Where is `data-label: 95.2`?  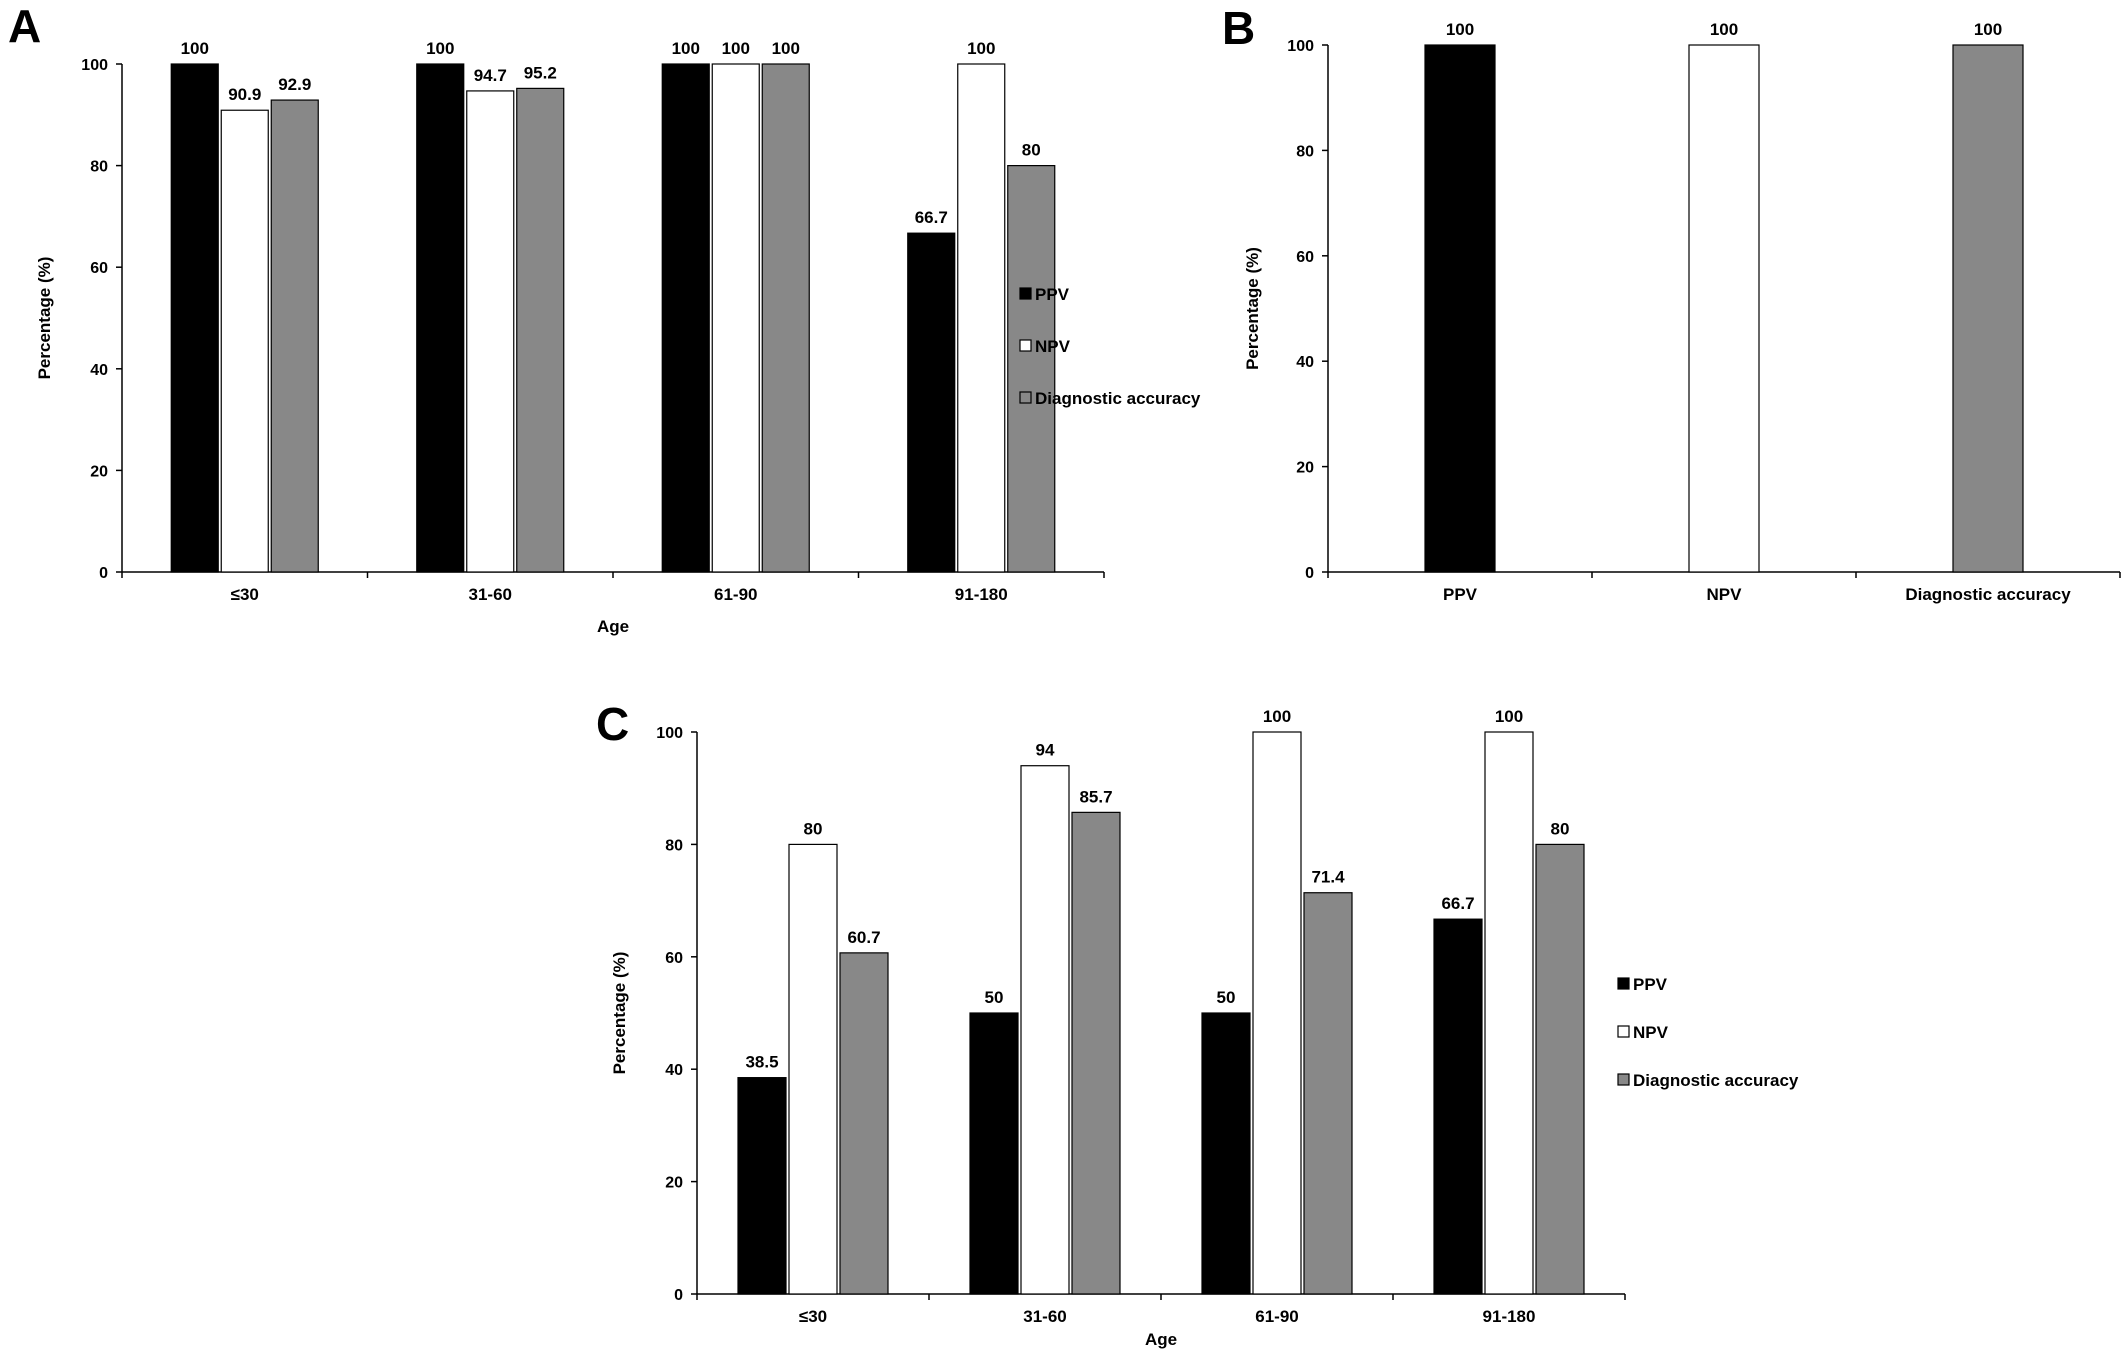
data-label: 95.2 is located at coordinates (540, 72).